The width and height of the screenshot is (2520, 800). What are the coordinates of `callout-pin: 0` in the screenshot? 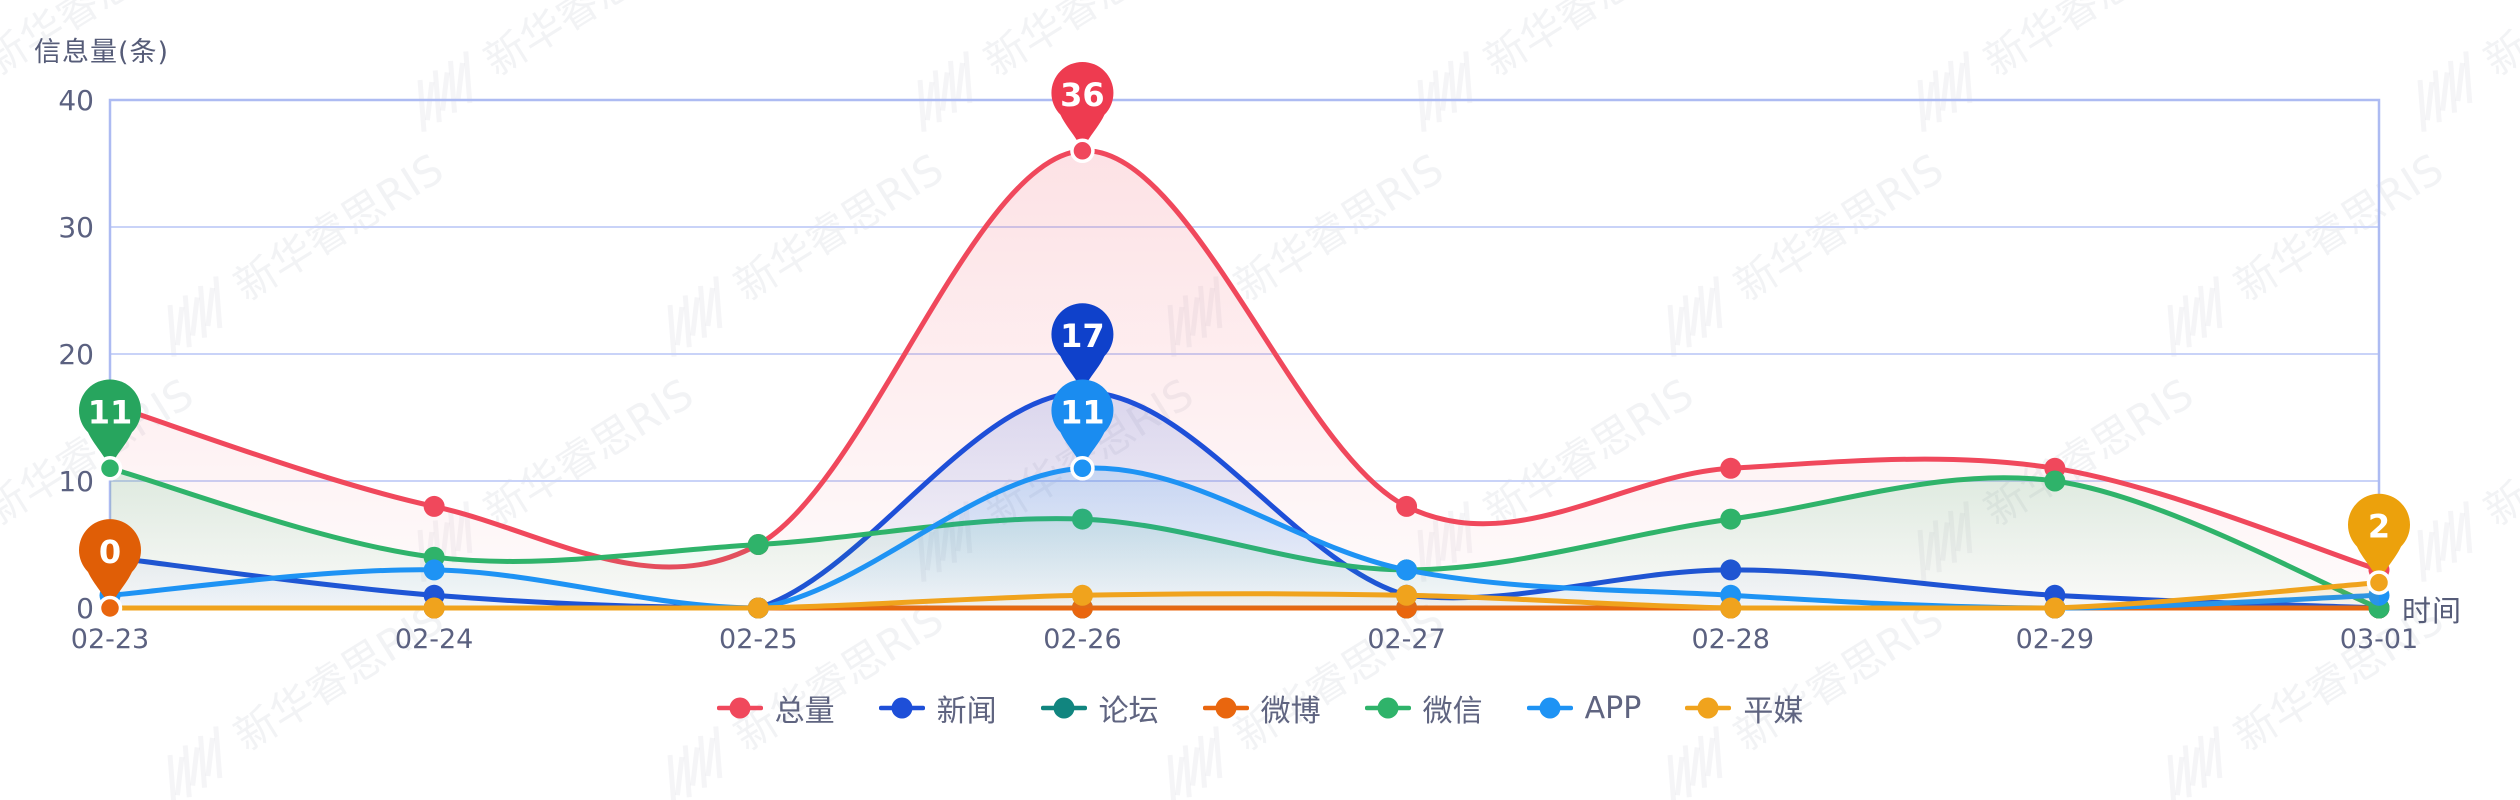 It's located at (110, 570).